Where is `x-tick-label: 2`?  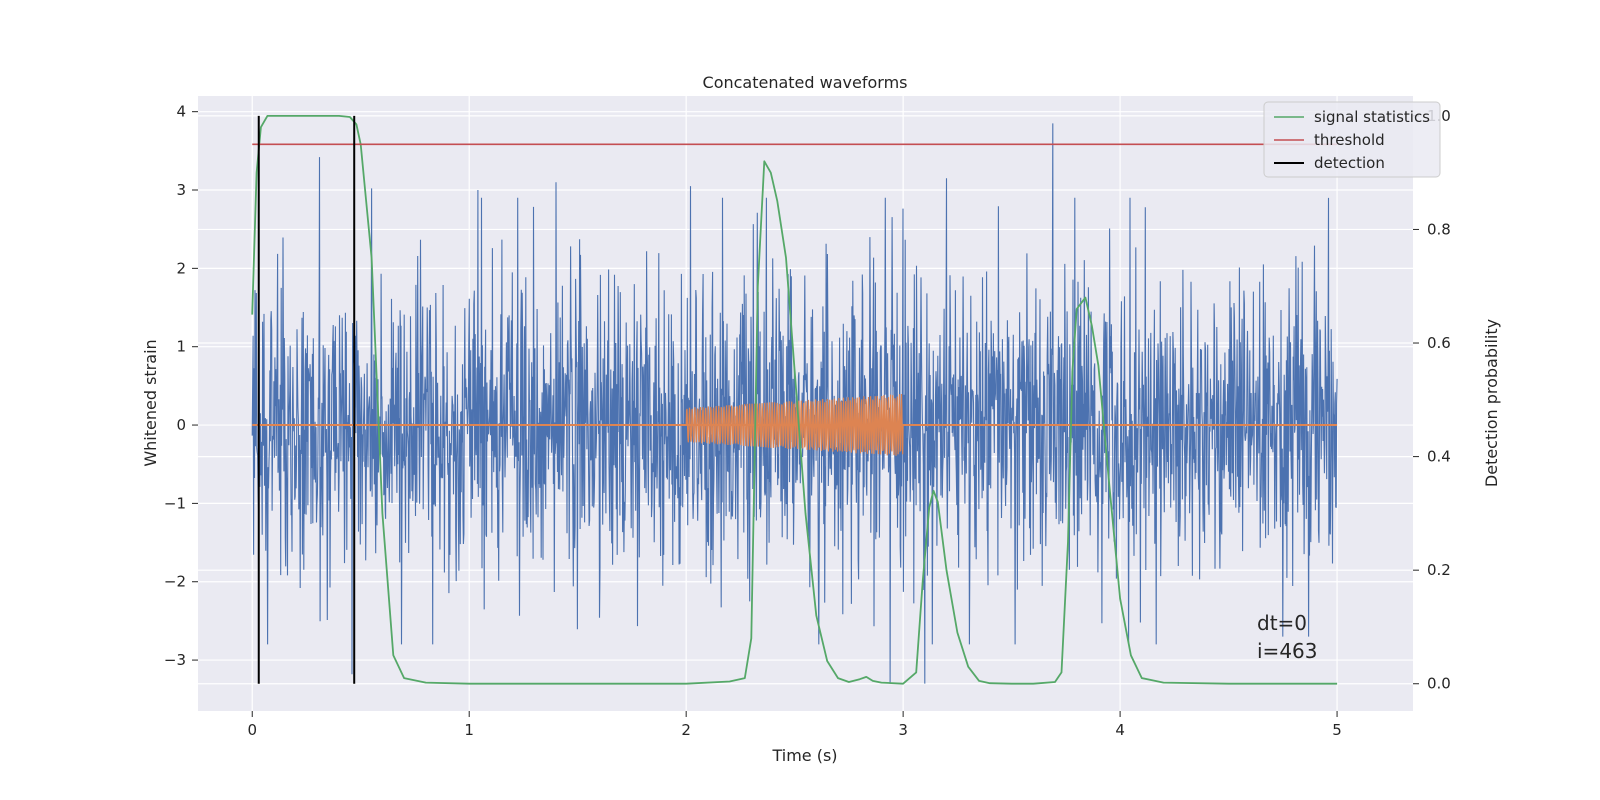 x-tick-label: 2 is located at coordinates (686, 730).